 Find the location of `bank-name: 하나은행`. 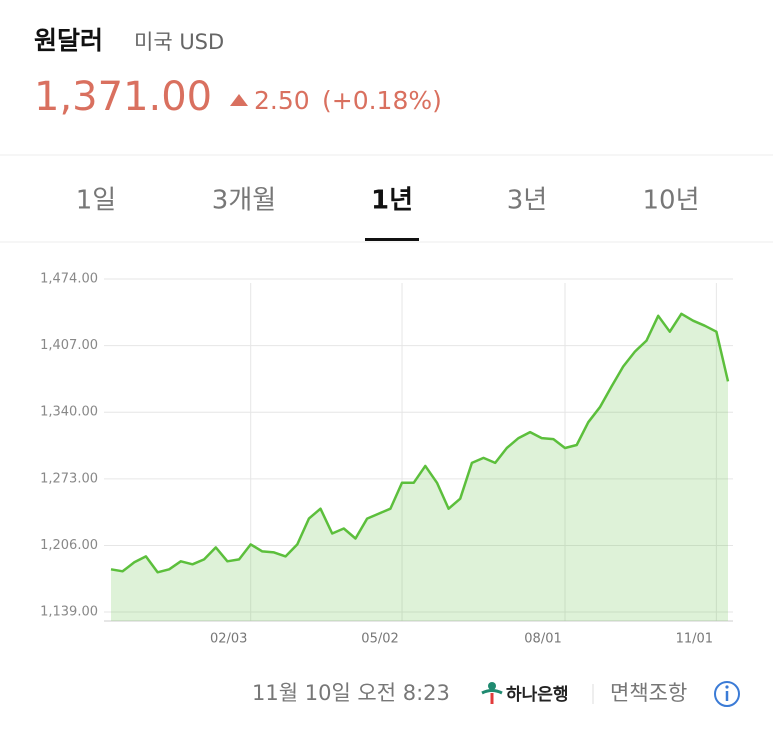

bank-name: 하나은행 is located at coordinates (537, 695).